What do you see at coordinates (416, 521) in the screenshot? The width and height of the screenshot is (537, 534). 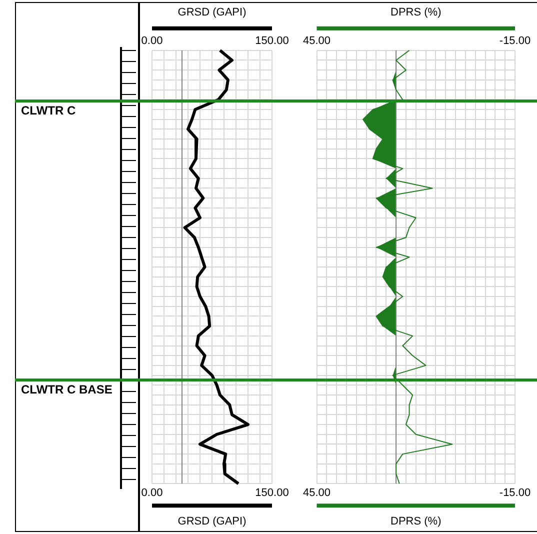 I see `x2-axis-title: DPRS (%)` at bounding box center [416, 521].